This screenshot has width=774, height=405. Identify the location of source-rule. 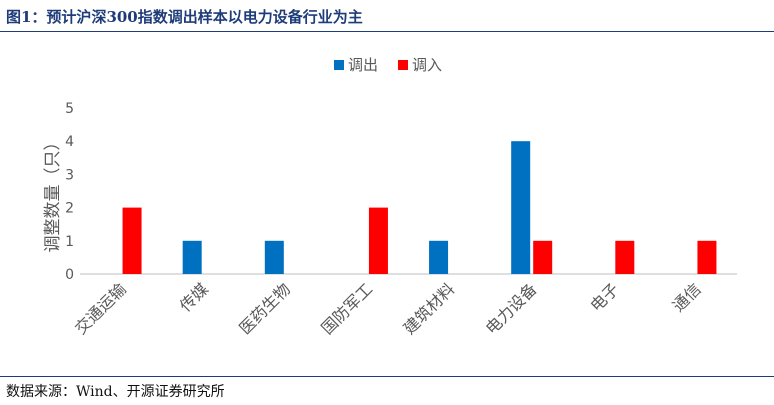
(387, 376).